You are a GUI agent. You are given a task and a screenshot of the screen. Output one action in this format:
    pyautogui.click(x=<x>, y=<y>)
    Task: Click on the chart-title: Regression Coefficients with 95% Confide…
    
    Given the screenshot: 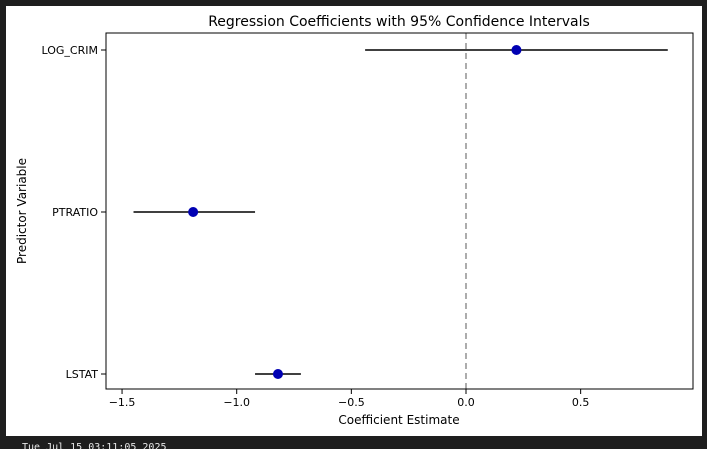 What is the action you would take?
    pyautogui.click(x=399, y=22)
    